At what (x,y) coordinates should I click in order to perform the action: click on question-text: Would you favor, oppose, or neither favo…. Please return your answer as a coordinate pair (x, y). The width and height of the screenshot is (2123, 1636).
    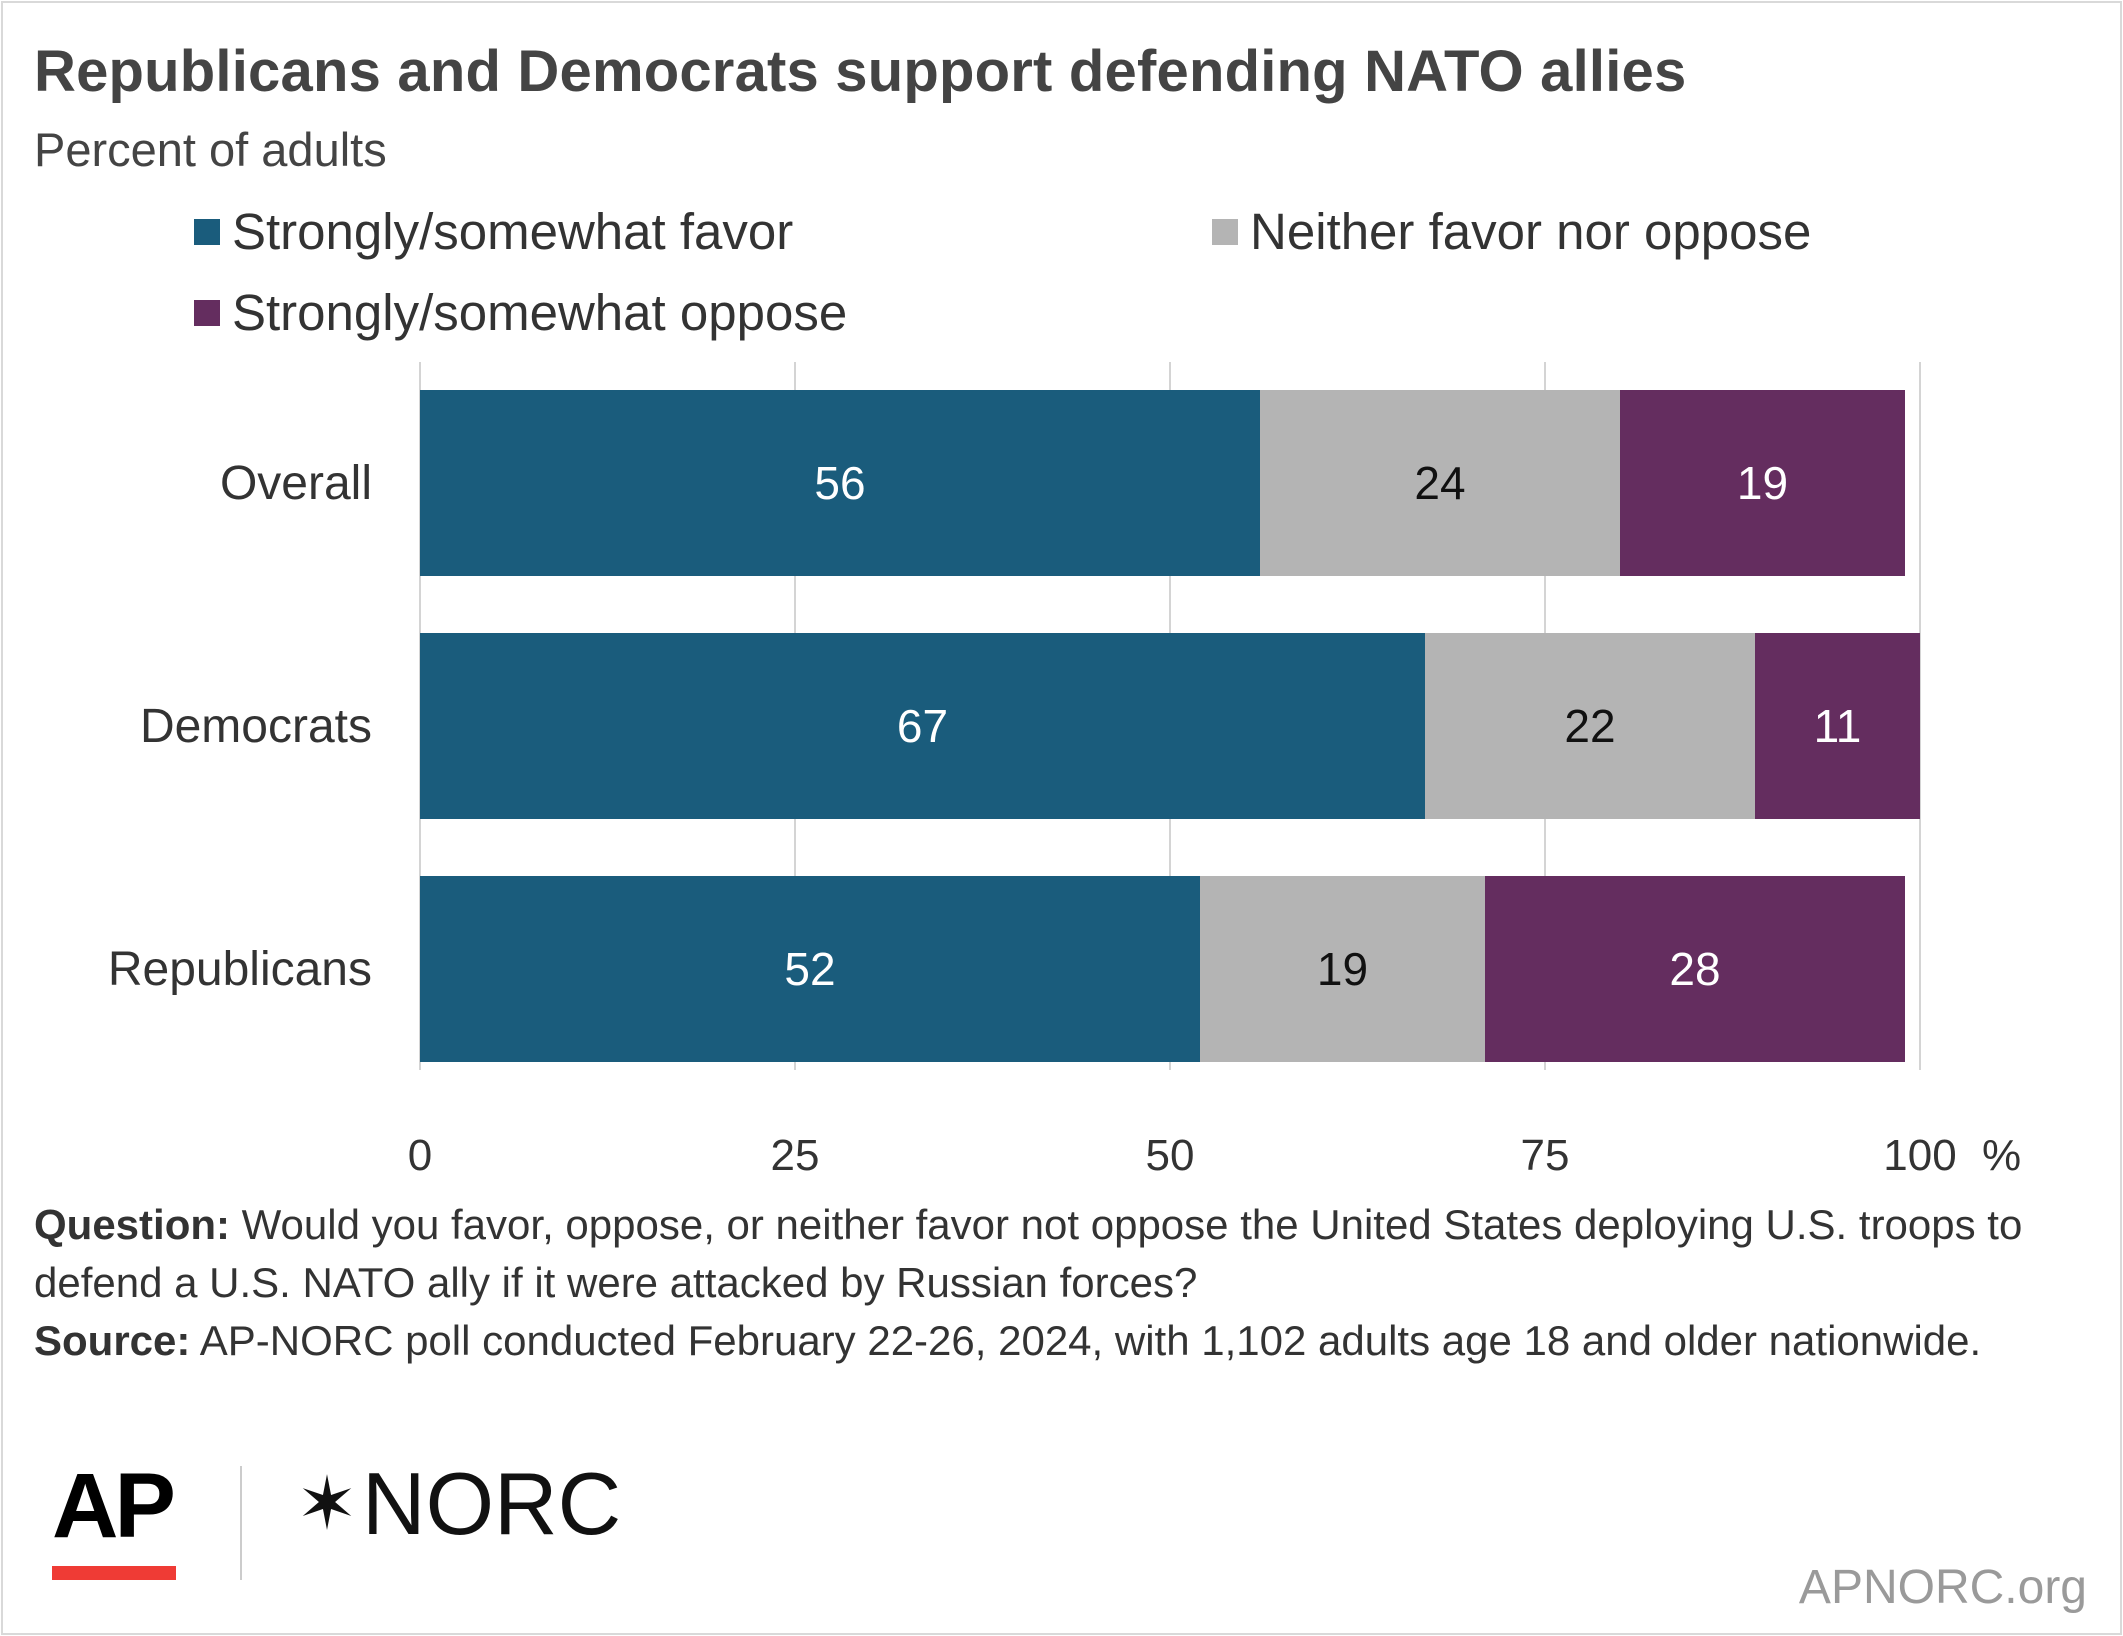
    Looking at the image, I should click on (1028, 1253).